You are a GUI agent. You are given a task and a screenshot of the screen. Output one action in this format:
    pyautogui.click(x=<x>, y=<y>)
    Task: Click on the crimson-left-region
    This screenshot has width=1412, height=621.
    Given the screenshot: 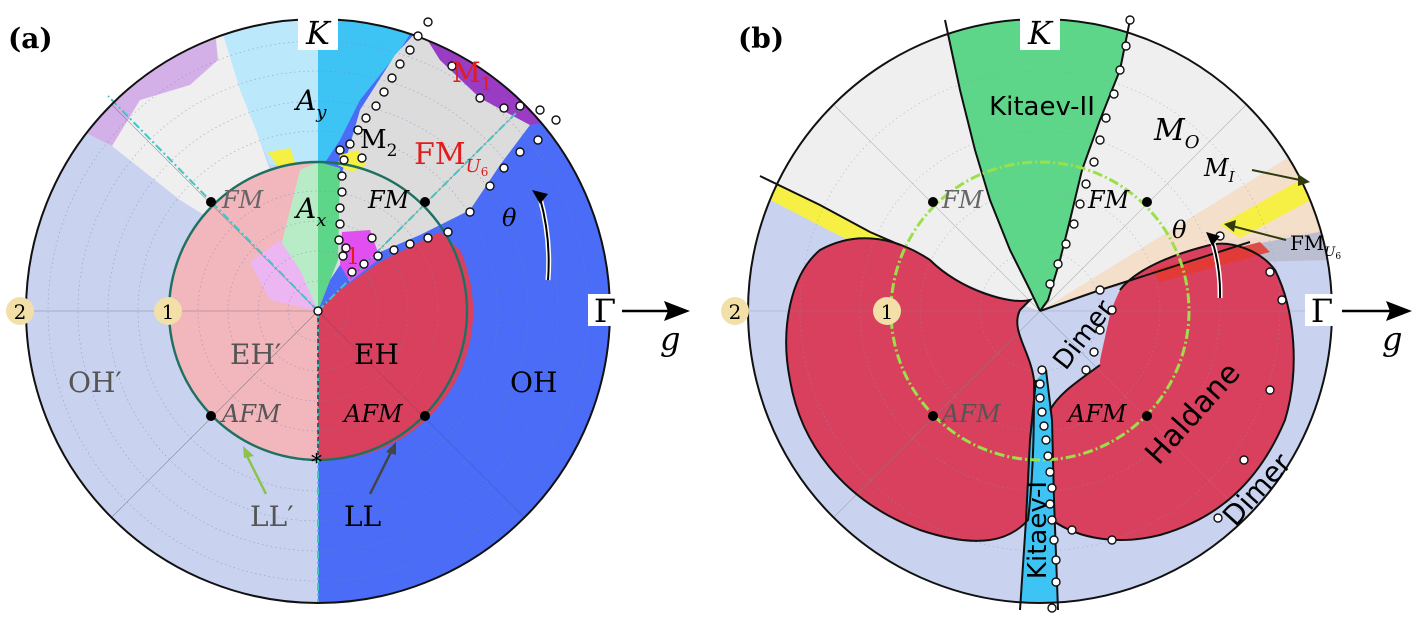 What is the action you would take?
    pyautogui.click(x=910, y=389)
    